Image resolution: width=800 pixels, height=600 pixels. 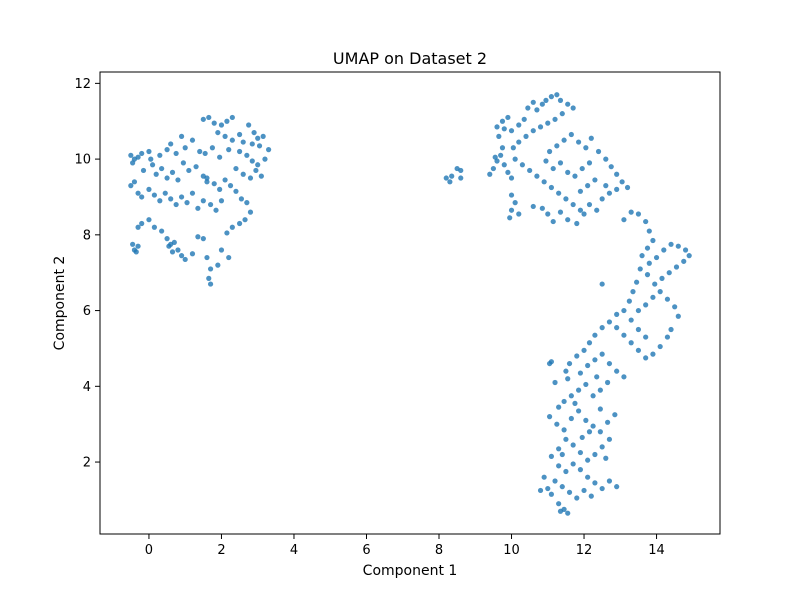 What do you see at coordinates (87, 387) in the screenshot?
I see `y-tick-label: 4` at bounding box center [87, 387].